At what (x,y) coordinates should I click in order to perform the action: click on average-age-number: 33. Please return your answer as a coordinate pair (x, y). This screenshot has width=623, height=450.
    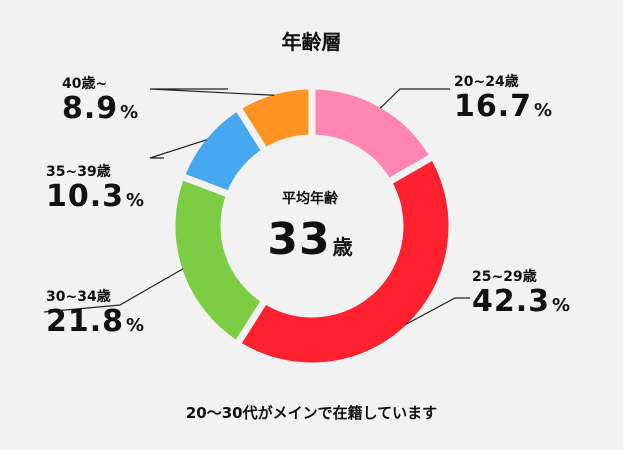
    Looking at the image, I should click on (299, 239).